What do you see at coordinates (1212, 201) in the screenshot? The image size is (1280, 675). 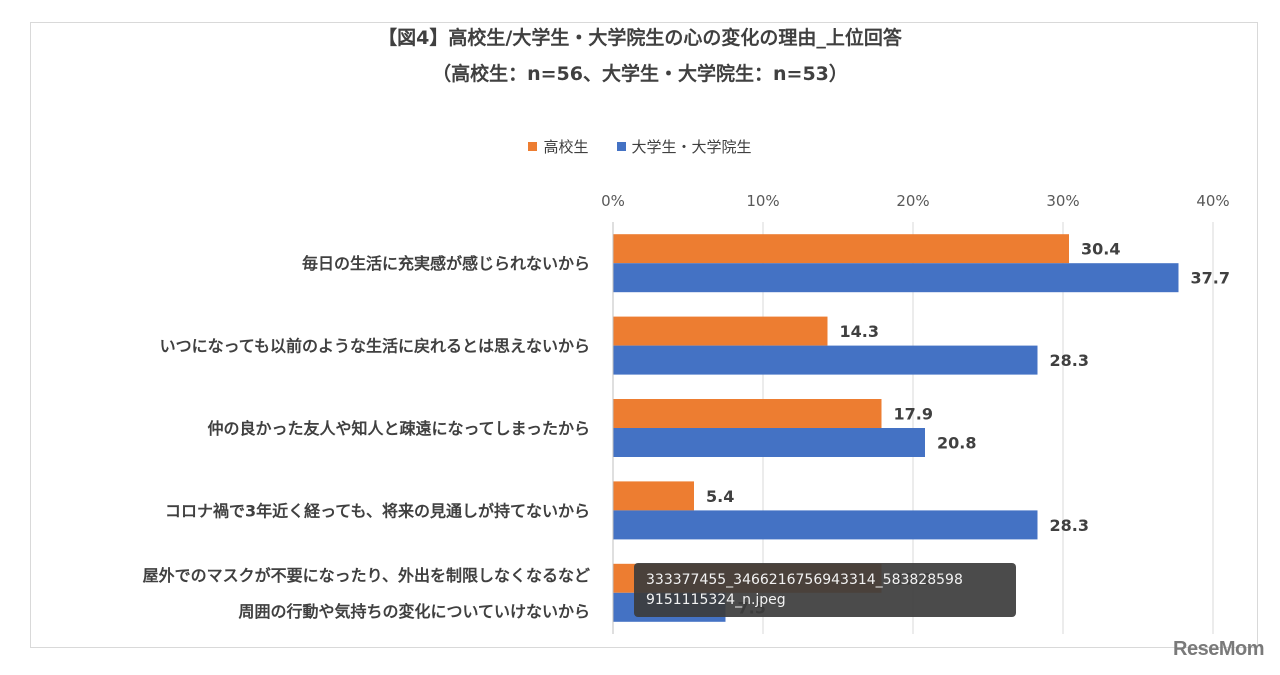 I see `x-tick-label: 40%` at bounding box center [1212, 201].